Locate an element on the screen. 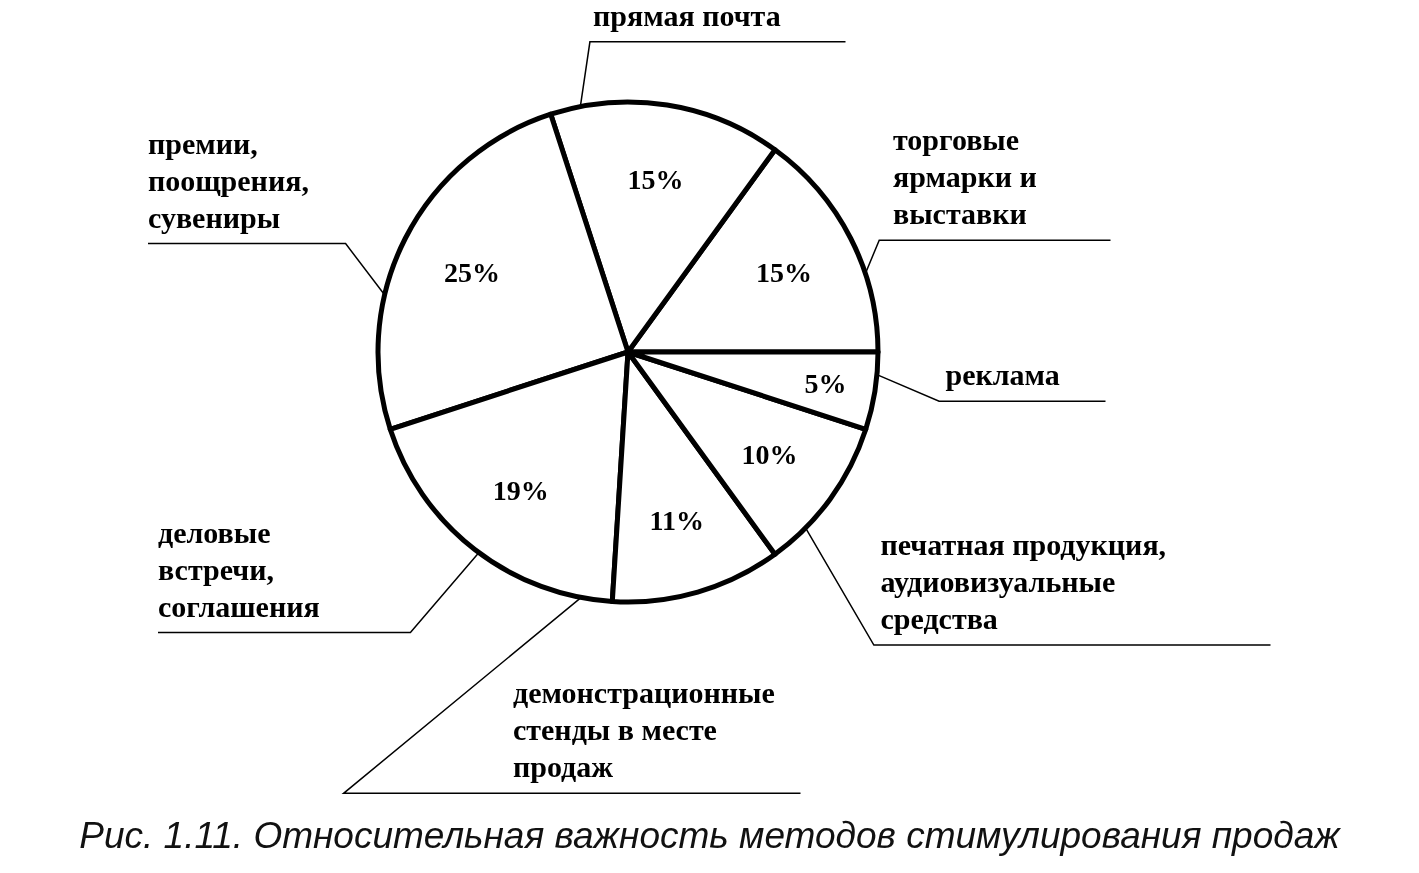 The width and height of the screenshot is (1419, 873). slice-label: реклама is located at coordinates (1002, 375).